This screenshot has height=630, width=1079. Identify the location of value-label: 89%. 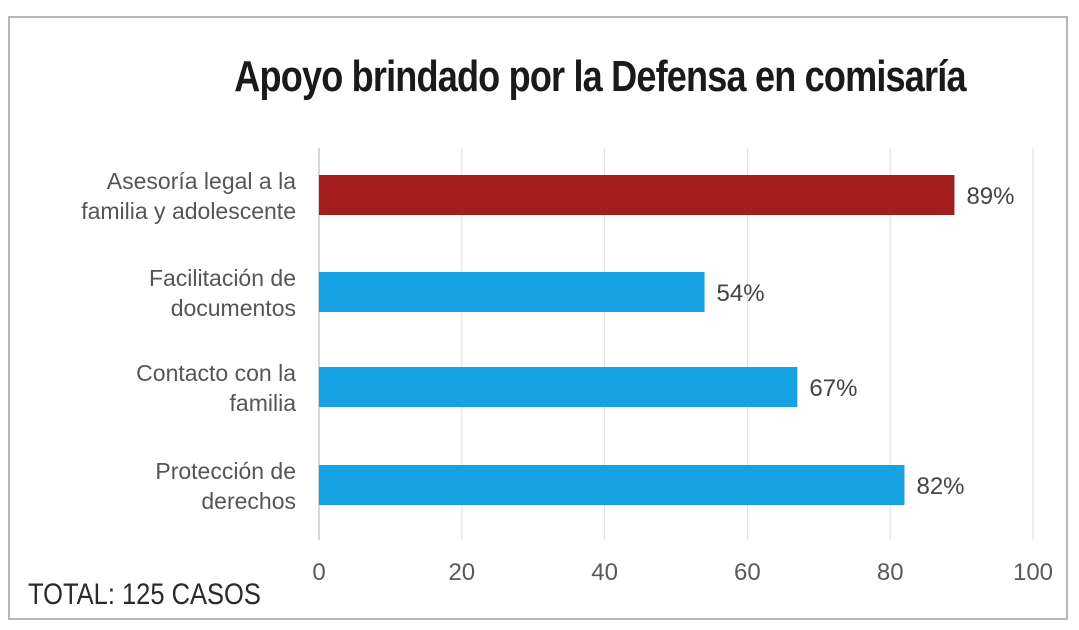
(990, 196).